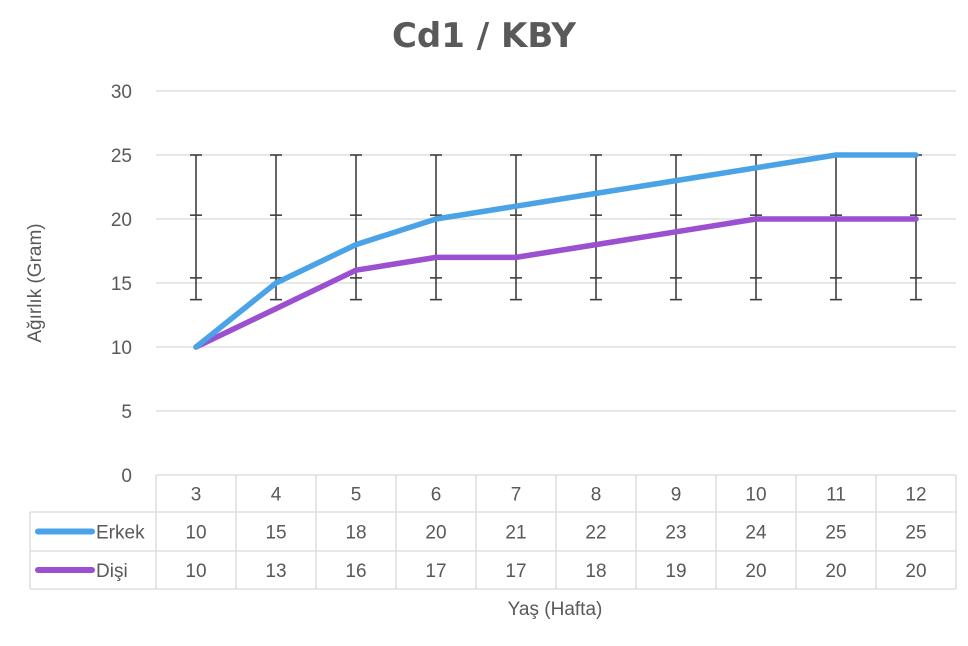  Describe the element at coordinates (836, 495) in the screenshot. I see `x-category-label: 11` at that location.